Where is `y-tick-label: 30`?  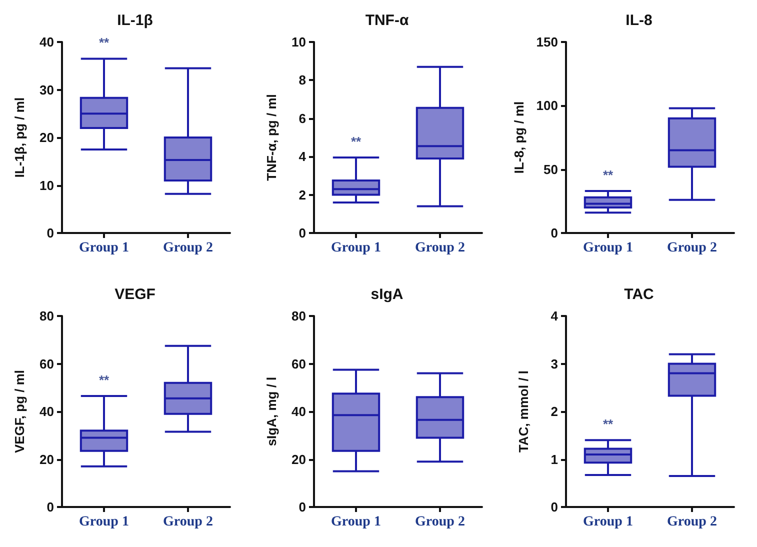 y-tick-label: 30 is located at coordinates (47, 90).